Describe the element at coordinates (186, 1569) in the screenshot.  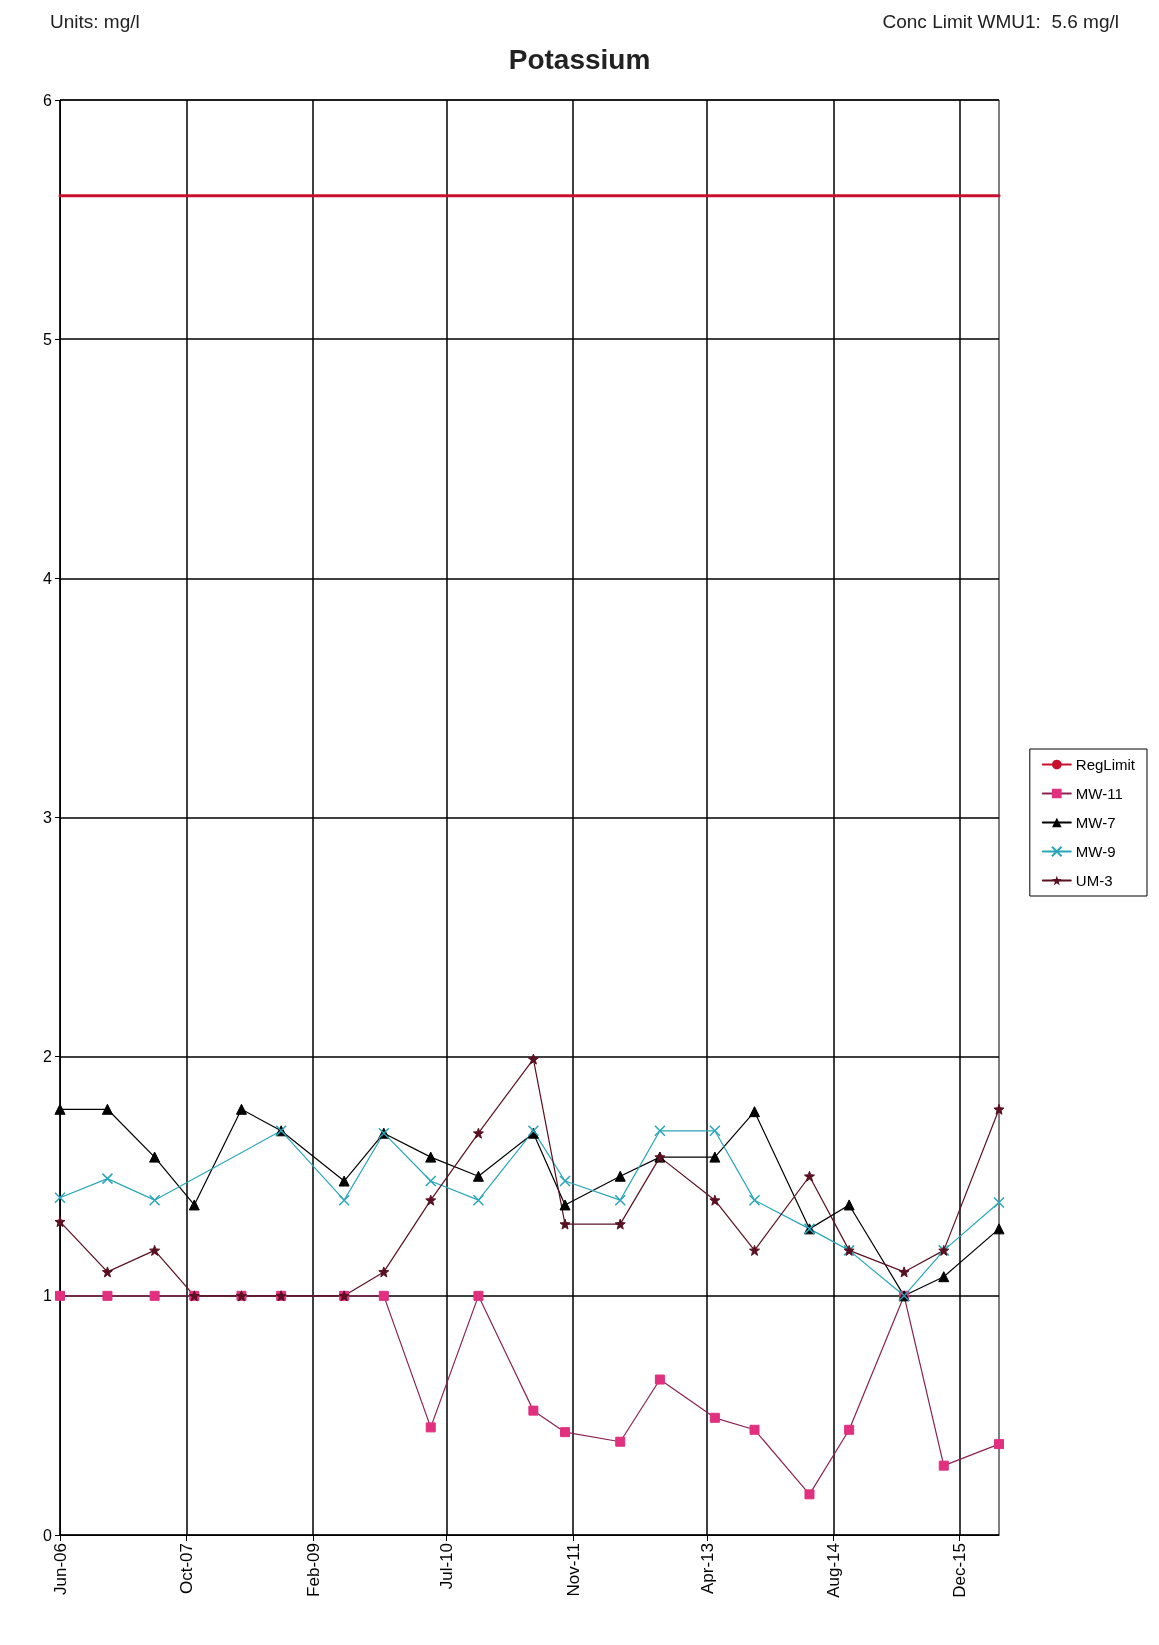
I see `x-tick-label: Oct-07` at that location.